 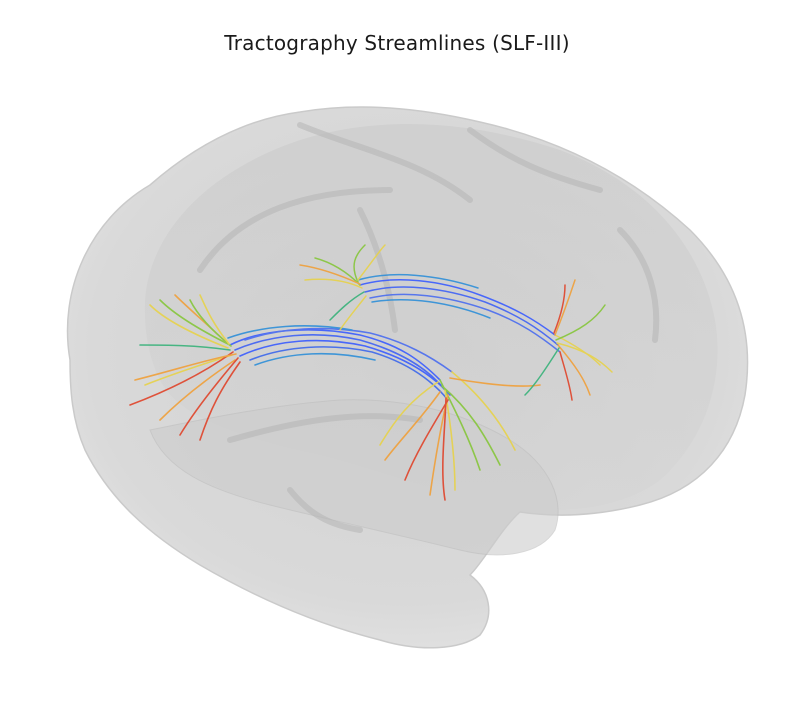 What do you see at coordinates (354, 477) in the screenshot?
I see `temporal-lobe` at bounding box center [354, 477].